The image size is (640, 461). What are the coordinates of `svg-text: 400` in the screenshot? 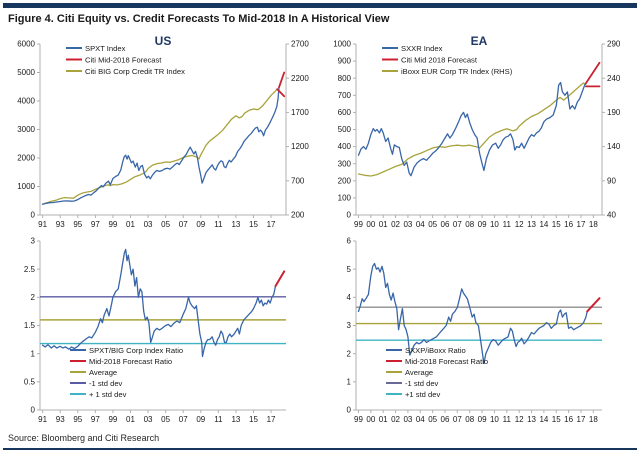 It's located at (345, 146).